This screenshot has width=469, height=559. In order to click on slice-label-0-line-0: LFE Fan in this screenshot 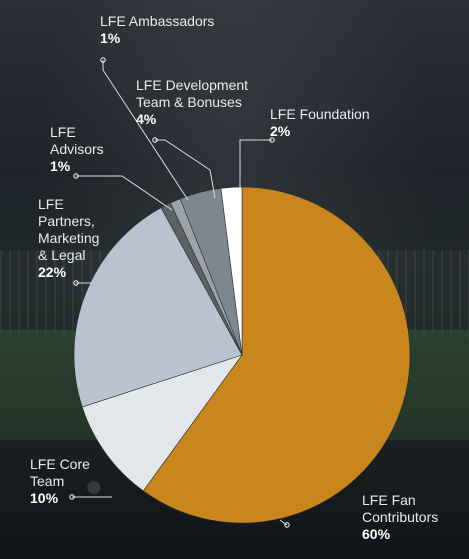, I will do `click(389, 500)`.